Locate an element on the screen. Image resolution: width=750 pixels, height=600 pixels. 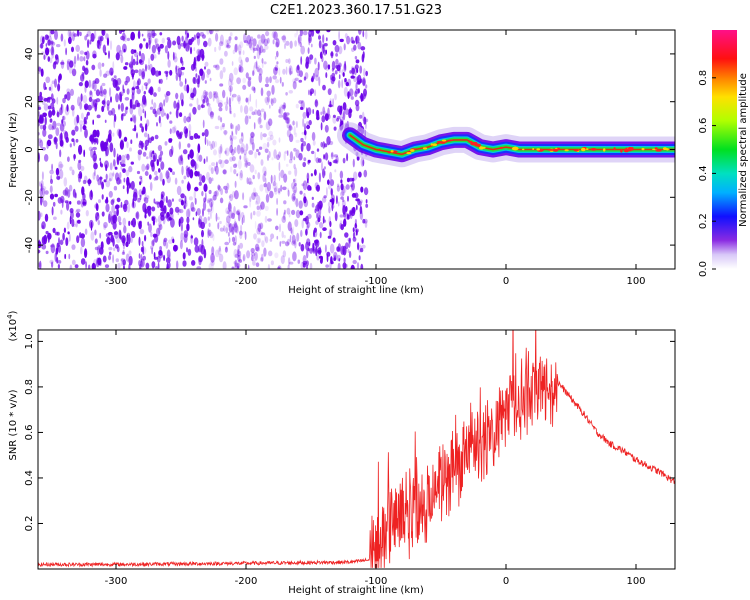
x-tick-label: -100 is located at coordinates (376, 581).